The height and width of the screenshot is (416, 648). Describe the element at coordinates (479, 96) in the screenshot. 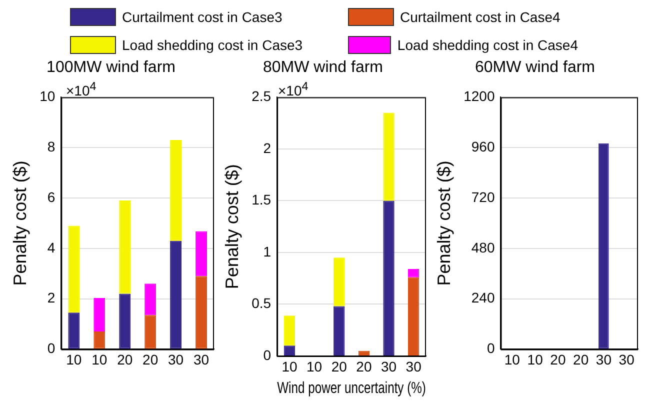

I see `y-tick-label: 1200` at that location.